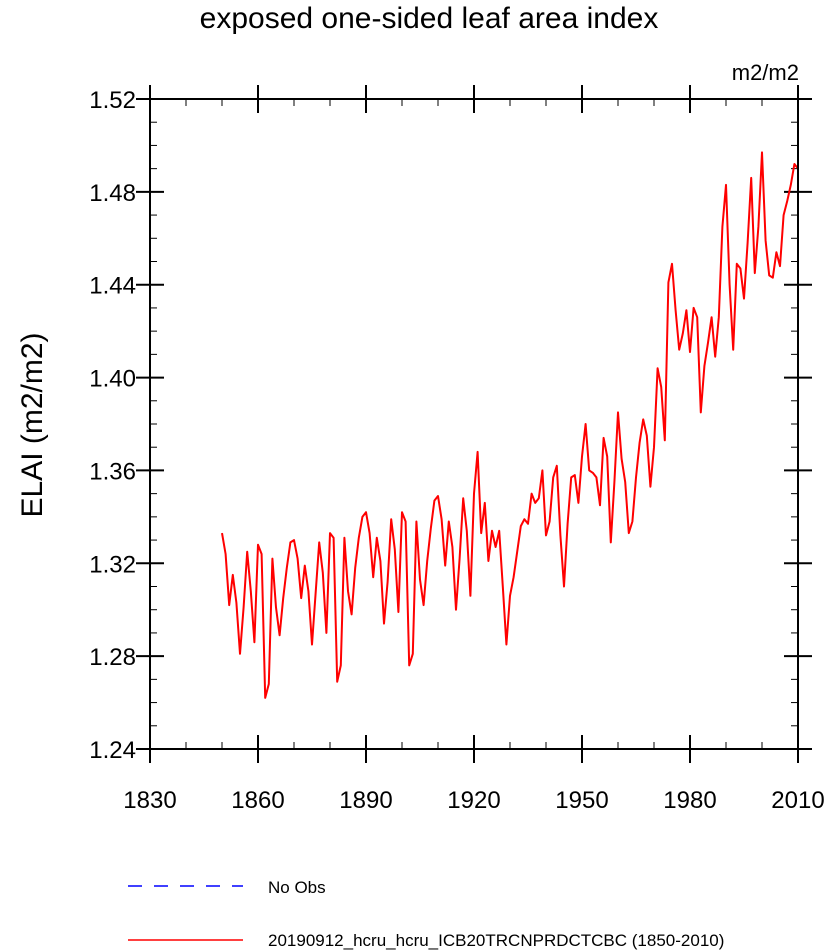 This screenshot has height=952, width=830. I want to click on chart-title: exposed one-sided leaf area index, so click(429, 18).